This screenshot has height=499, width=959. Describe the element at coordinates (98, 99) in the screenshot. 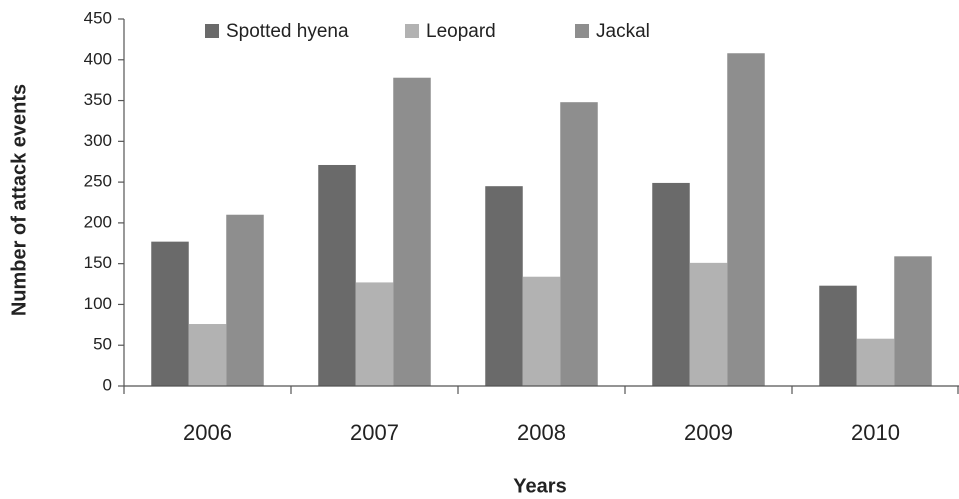

I see `y-tick-label: 350` at that location.